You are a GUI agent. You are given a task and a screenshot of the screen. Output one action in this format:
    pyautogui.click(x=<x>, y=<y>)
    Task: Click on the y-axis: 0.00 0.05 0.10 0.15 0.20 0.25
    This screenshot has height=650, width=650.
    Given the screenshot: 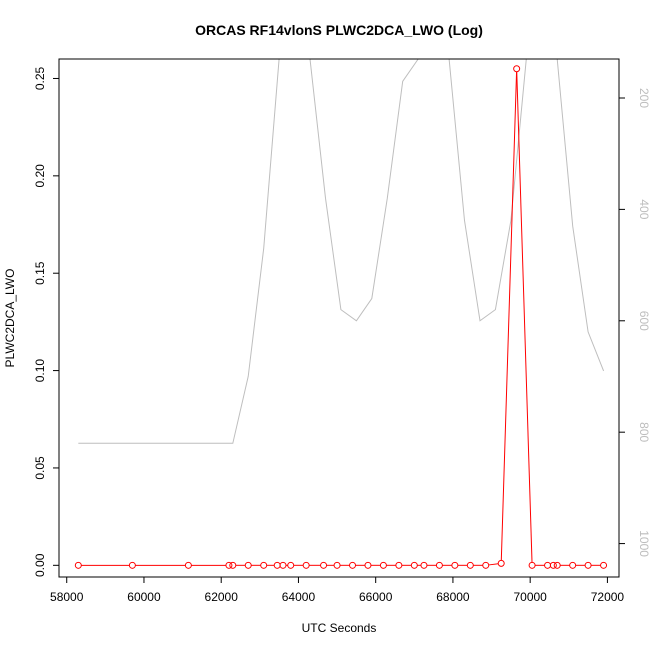 What is the action you would take?
    pyautogui.click(x=46, y=321)
    